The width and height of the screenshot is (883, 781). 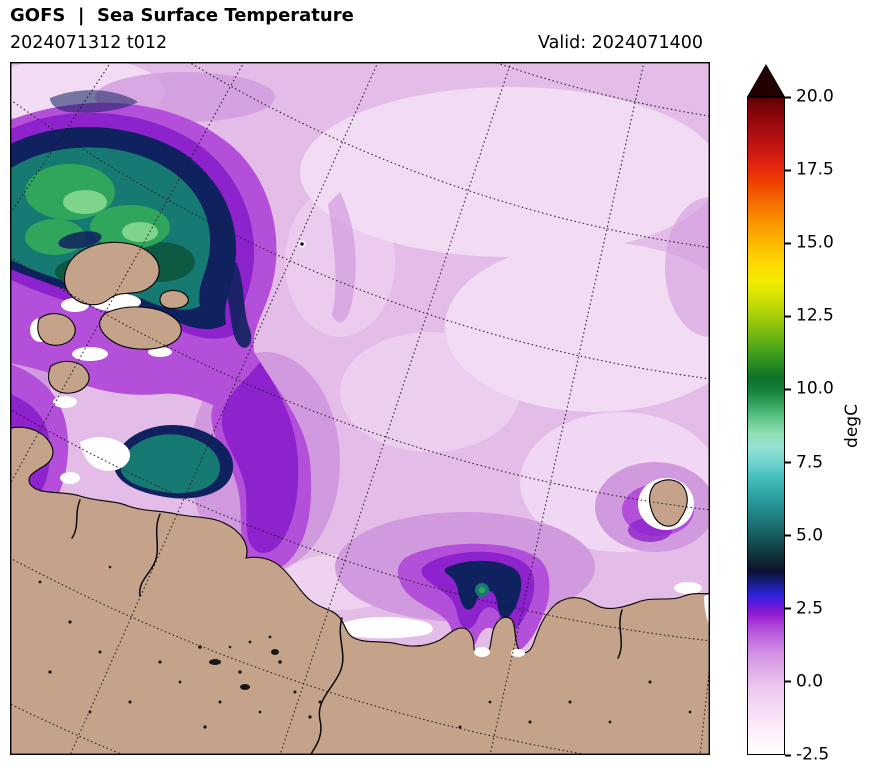 I want to click on colorbar-tick-label: 17.5, so click(x=815, y=169).